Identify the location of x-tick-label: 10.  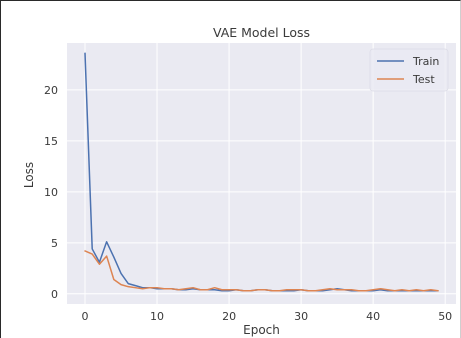
(157, 316).